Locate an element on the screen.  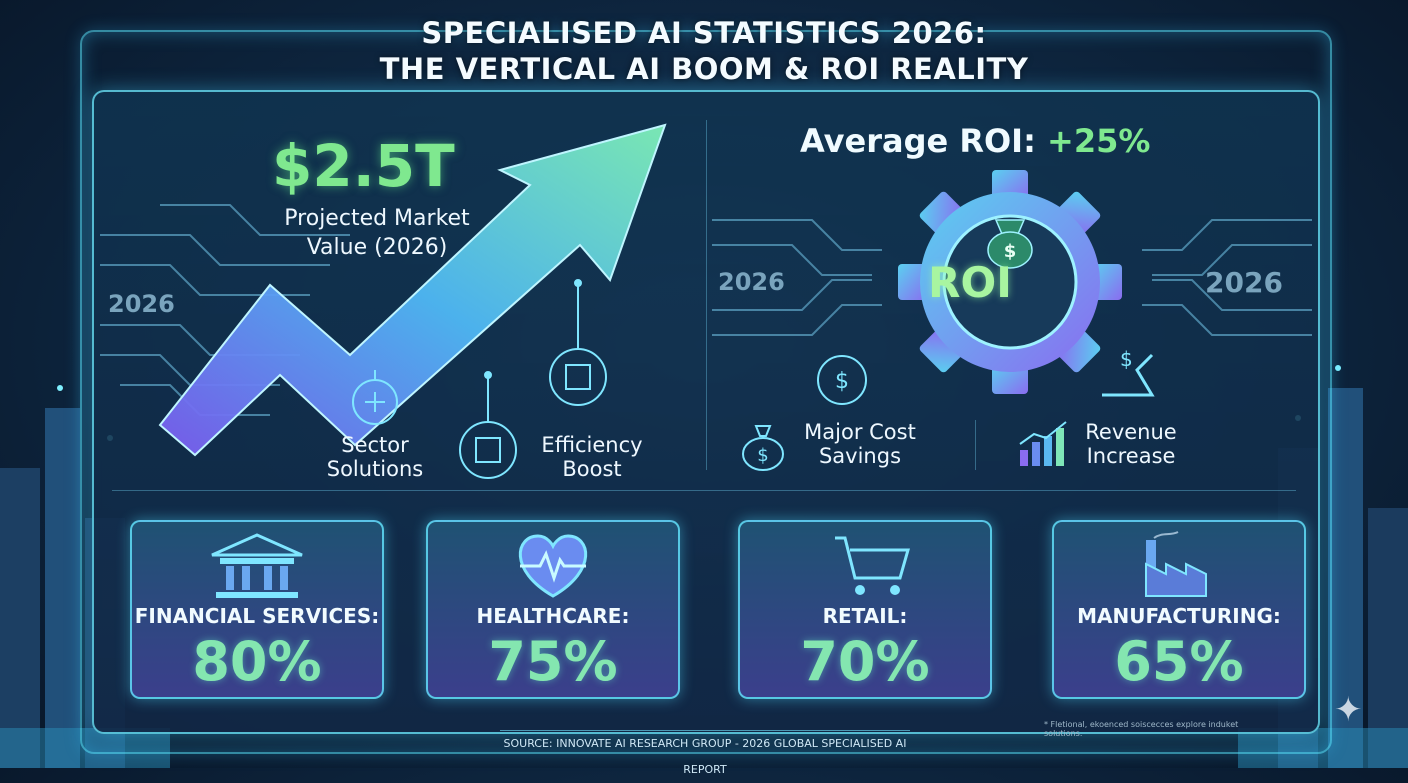
sector-card-retail: Retail: 70% is located at coordinates (865, 609).